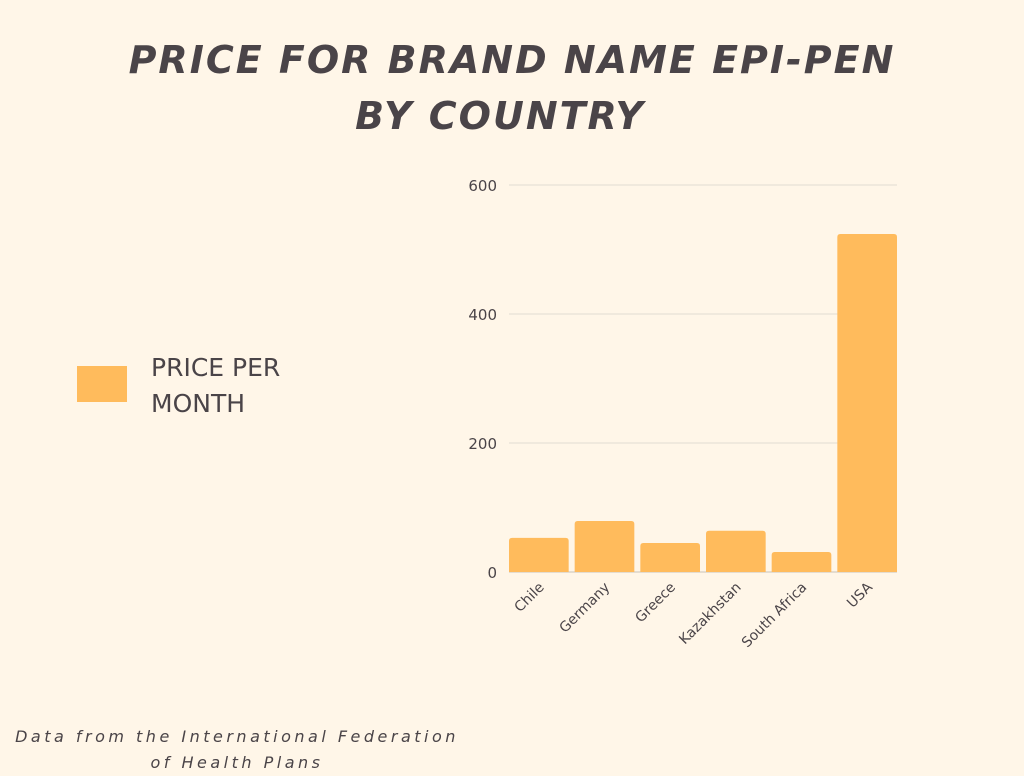 The width and height of the screenshot is (1024, 776). Describe the element at coordinates (492, 573) in the screenshot. I see `y-tick-label: 0` at that location.